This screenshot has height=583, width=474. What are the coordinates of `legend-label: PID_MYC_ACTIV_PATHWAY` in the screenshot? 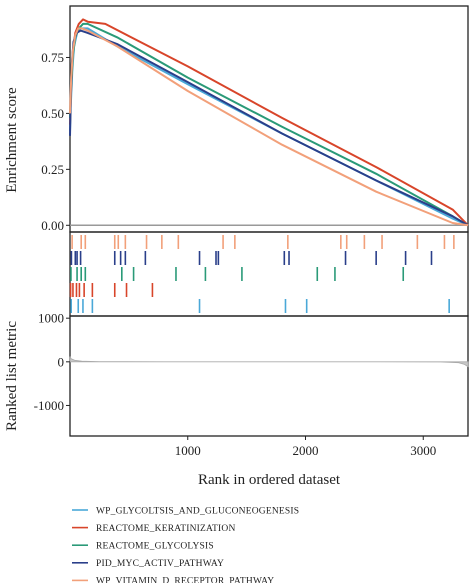 It's located at (160, 564).